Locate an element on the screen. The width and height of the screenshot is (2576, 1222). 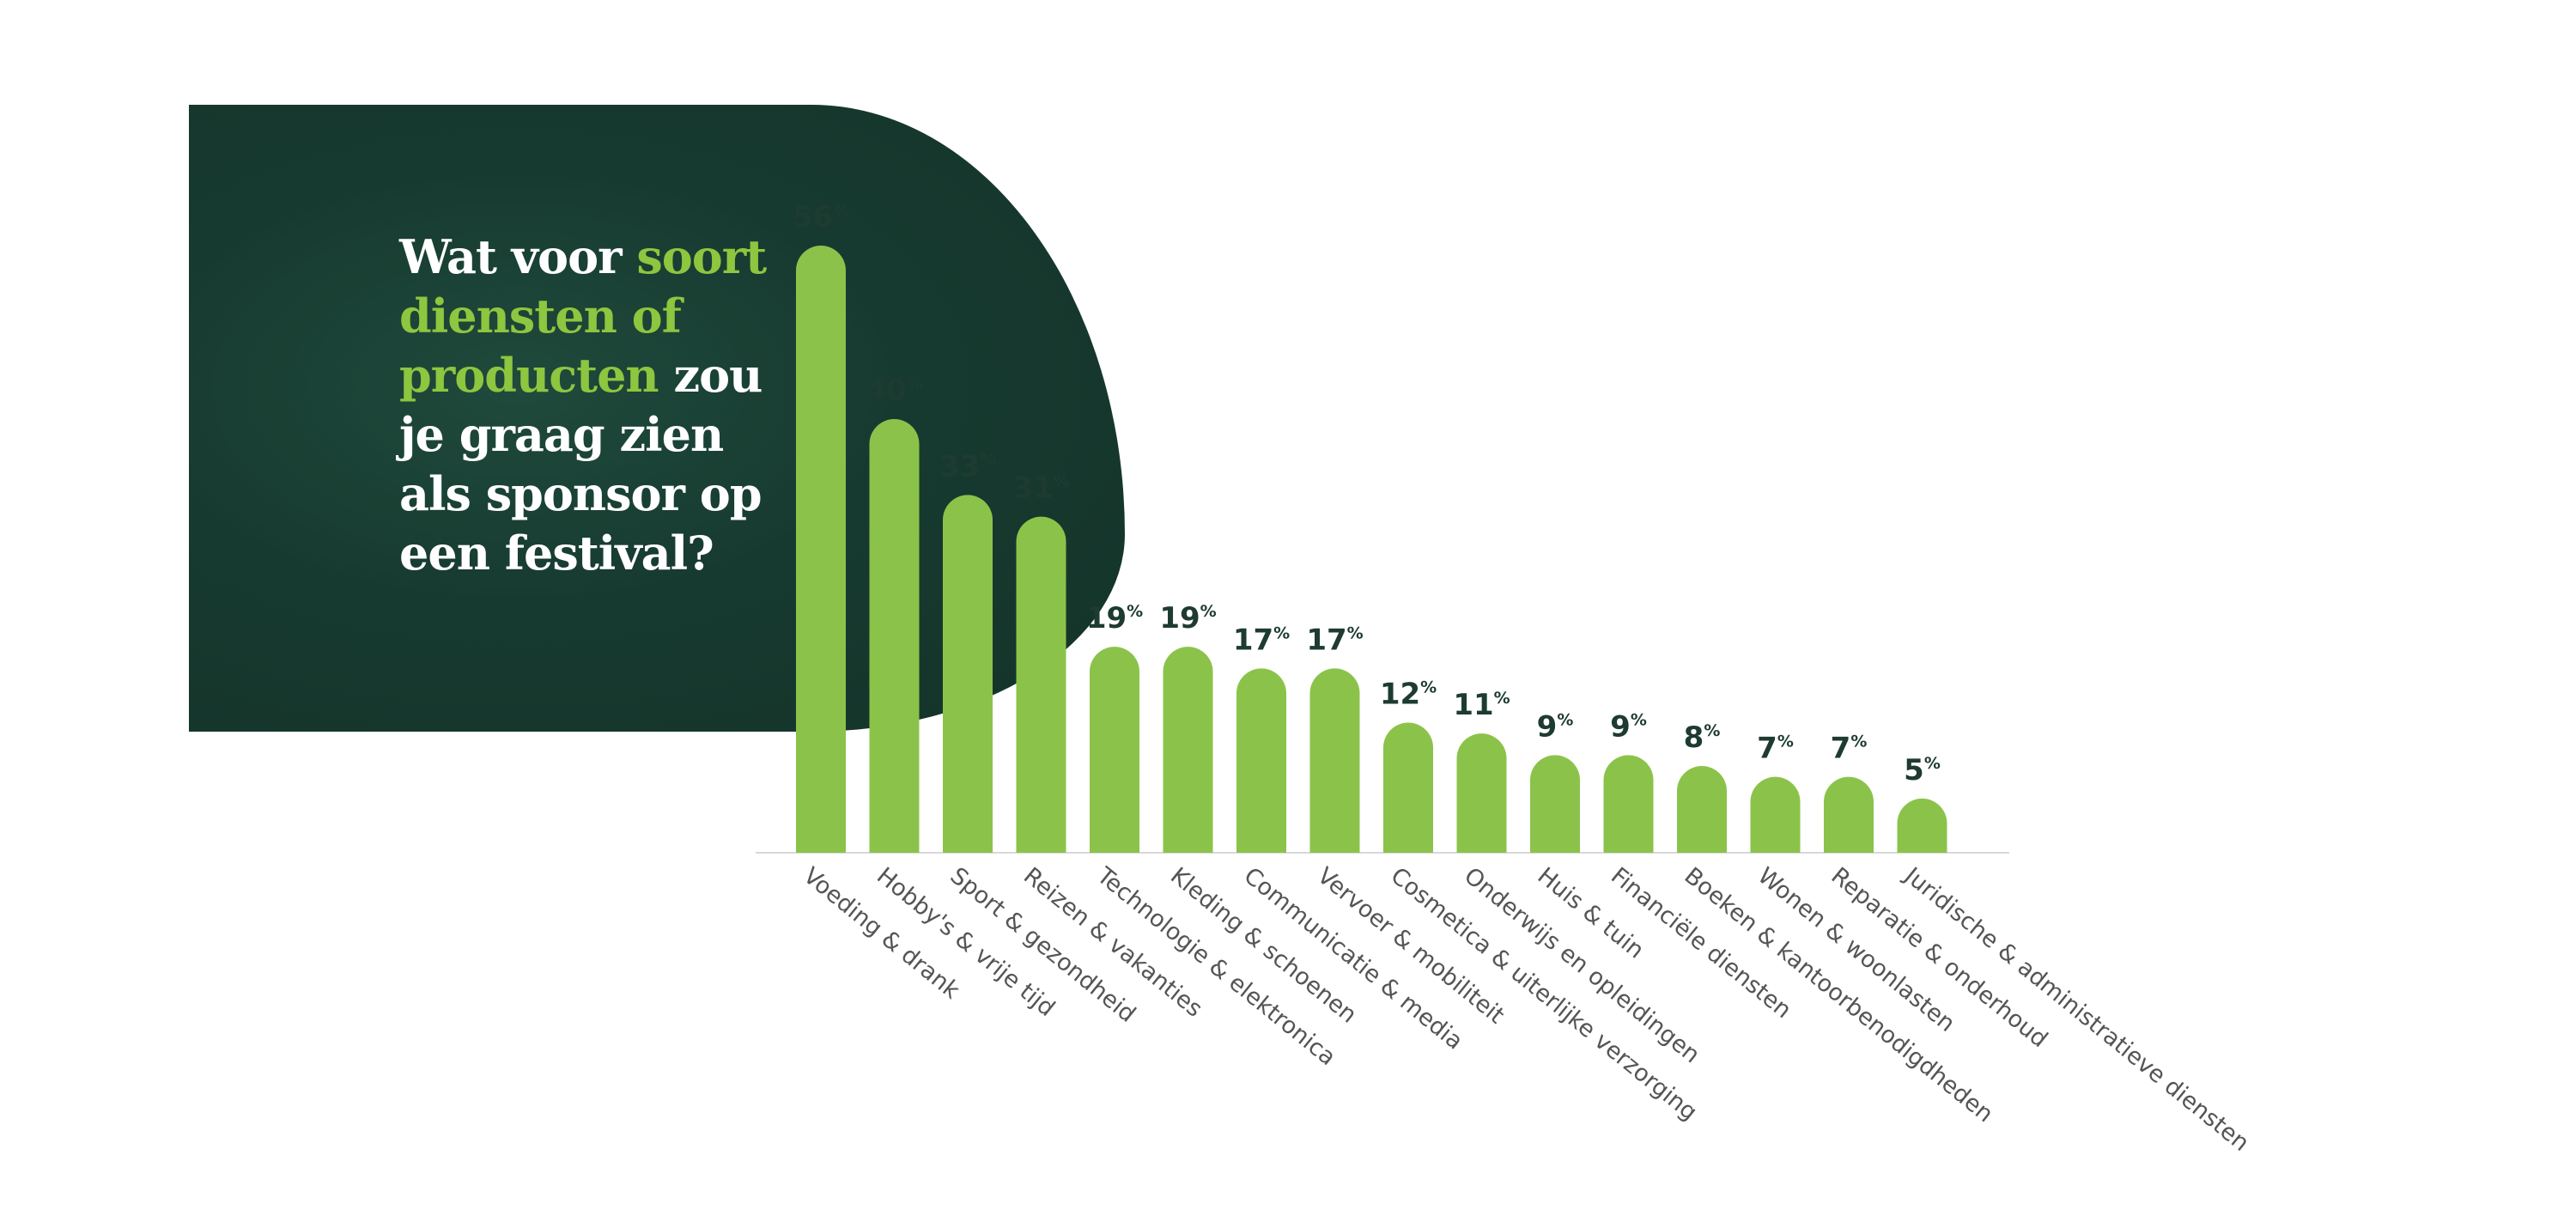
value-label-sport-gezondheid: 33% is located at coordinates (968, 466).